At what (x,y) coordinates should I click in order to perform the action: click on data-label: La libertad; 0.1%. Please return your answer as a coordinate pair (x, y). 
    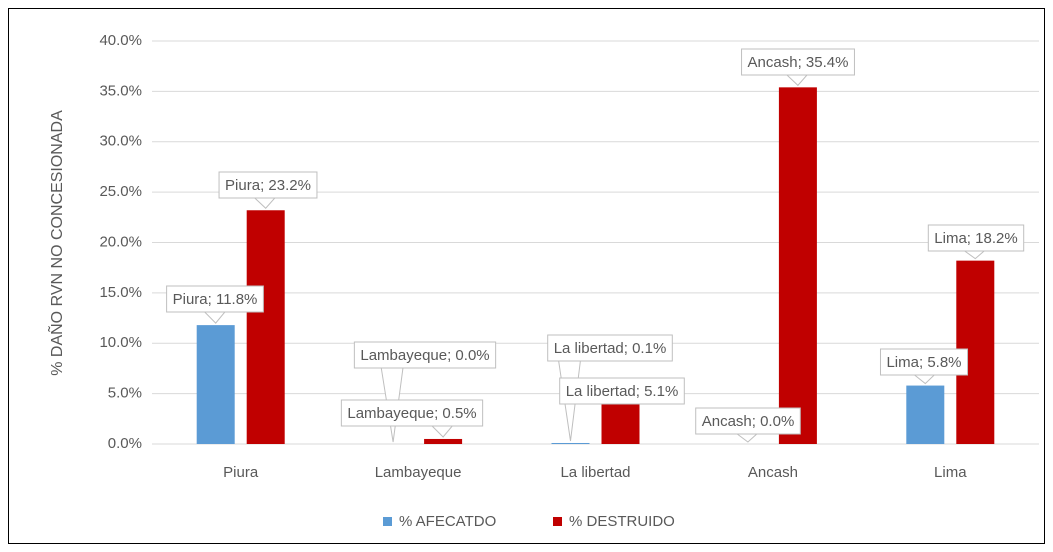
    Looking at the image, I should click on (610, 348).